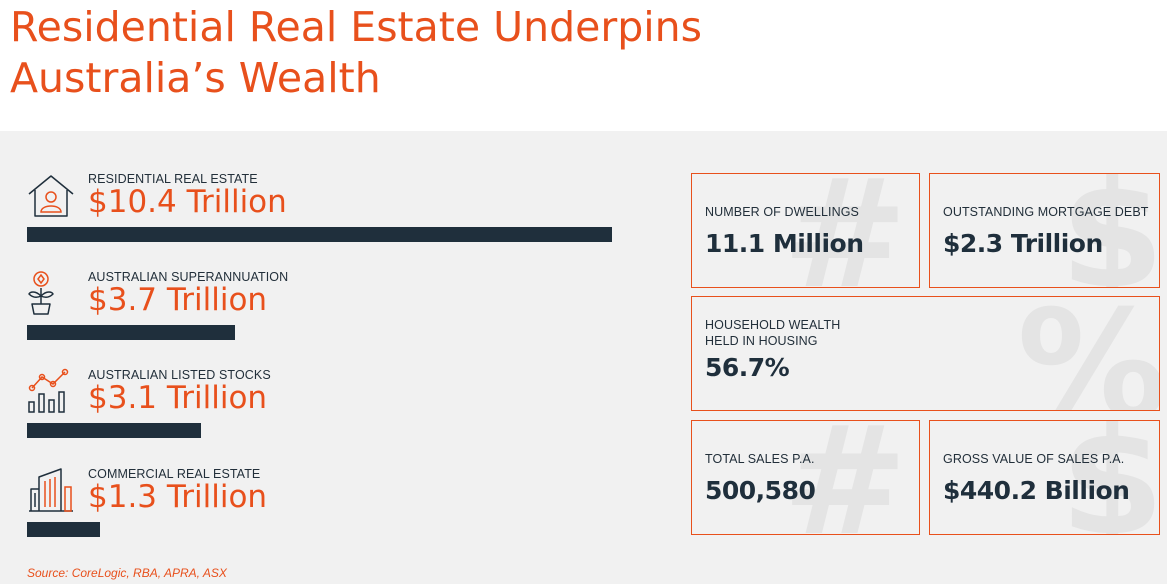  I want to click on stat-card-dwellings: # NUMBER OF DWELLINGS 11.1 Million, so click(805, 230).